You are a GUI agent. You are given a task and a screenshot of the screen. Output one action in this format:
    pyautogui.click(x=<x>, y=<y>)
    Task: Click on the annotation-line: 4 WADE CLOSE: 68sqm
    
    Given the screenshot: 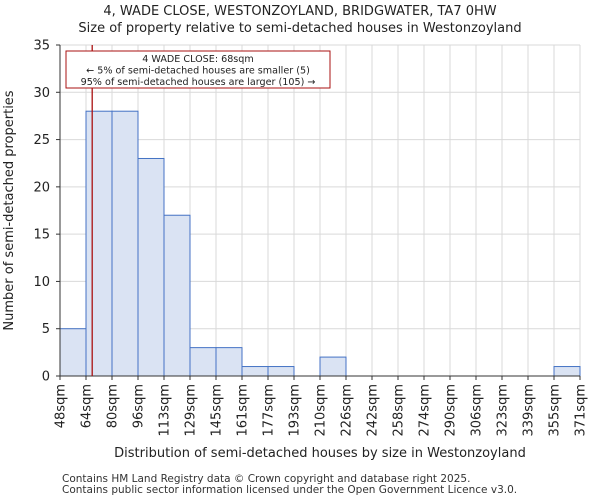 What is the action you would take?
    pyautogui.click(x=198, y=59)
    